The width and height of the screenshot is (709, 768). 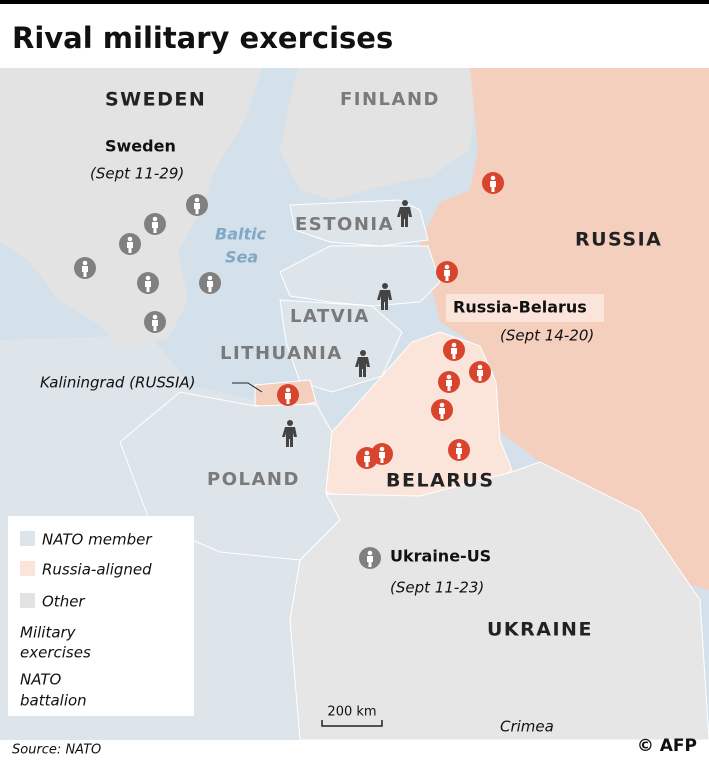 What do you see at coordinates (390, 99) in the screenshot?
I see `country-label: FINLAND` at bounding box center [390, 99].